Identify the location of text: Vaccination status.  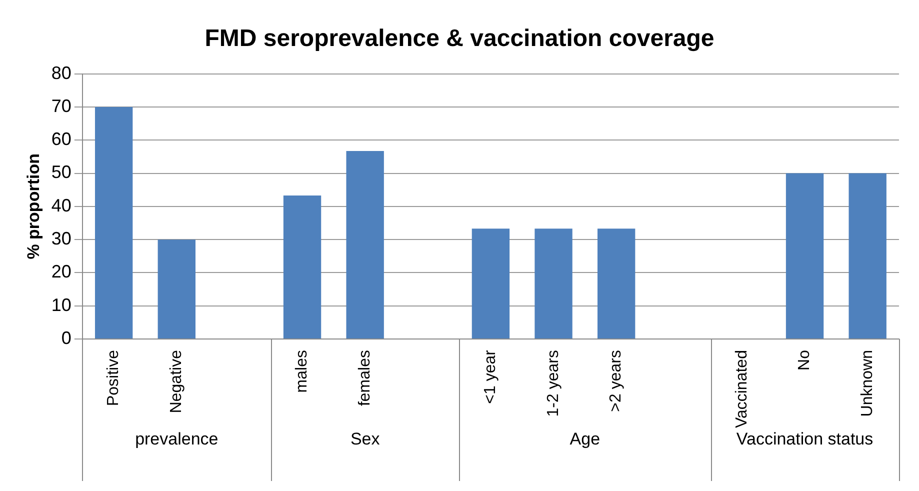
(805, 439).